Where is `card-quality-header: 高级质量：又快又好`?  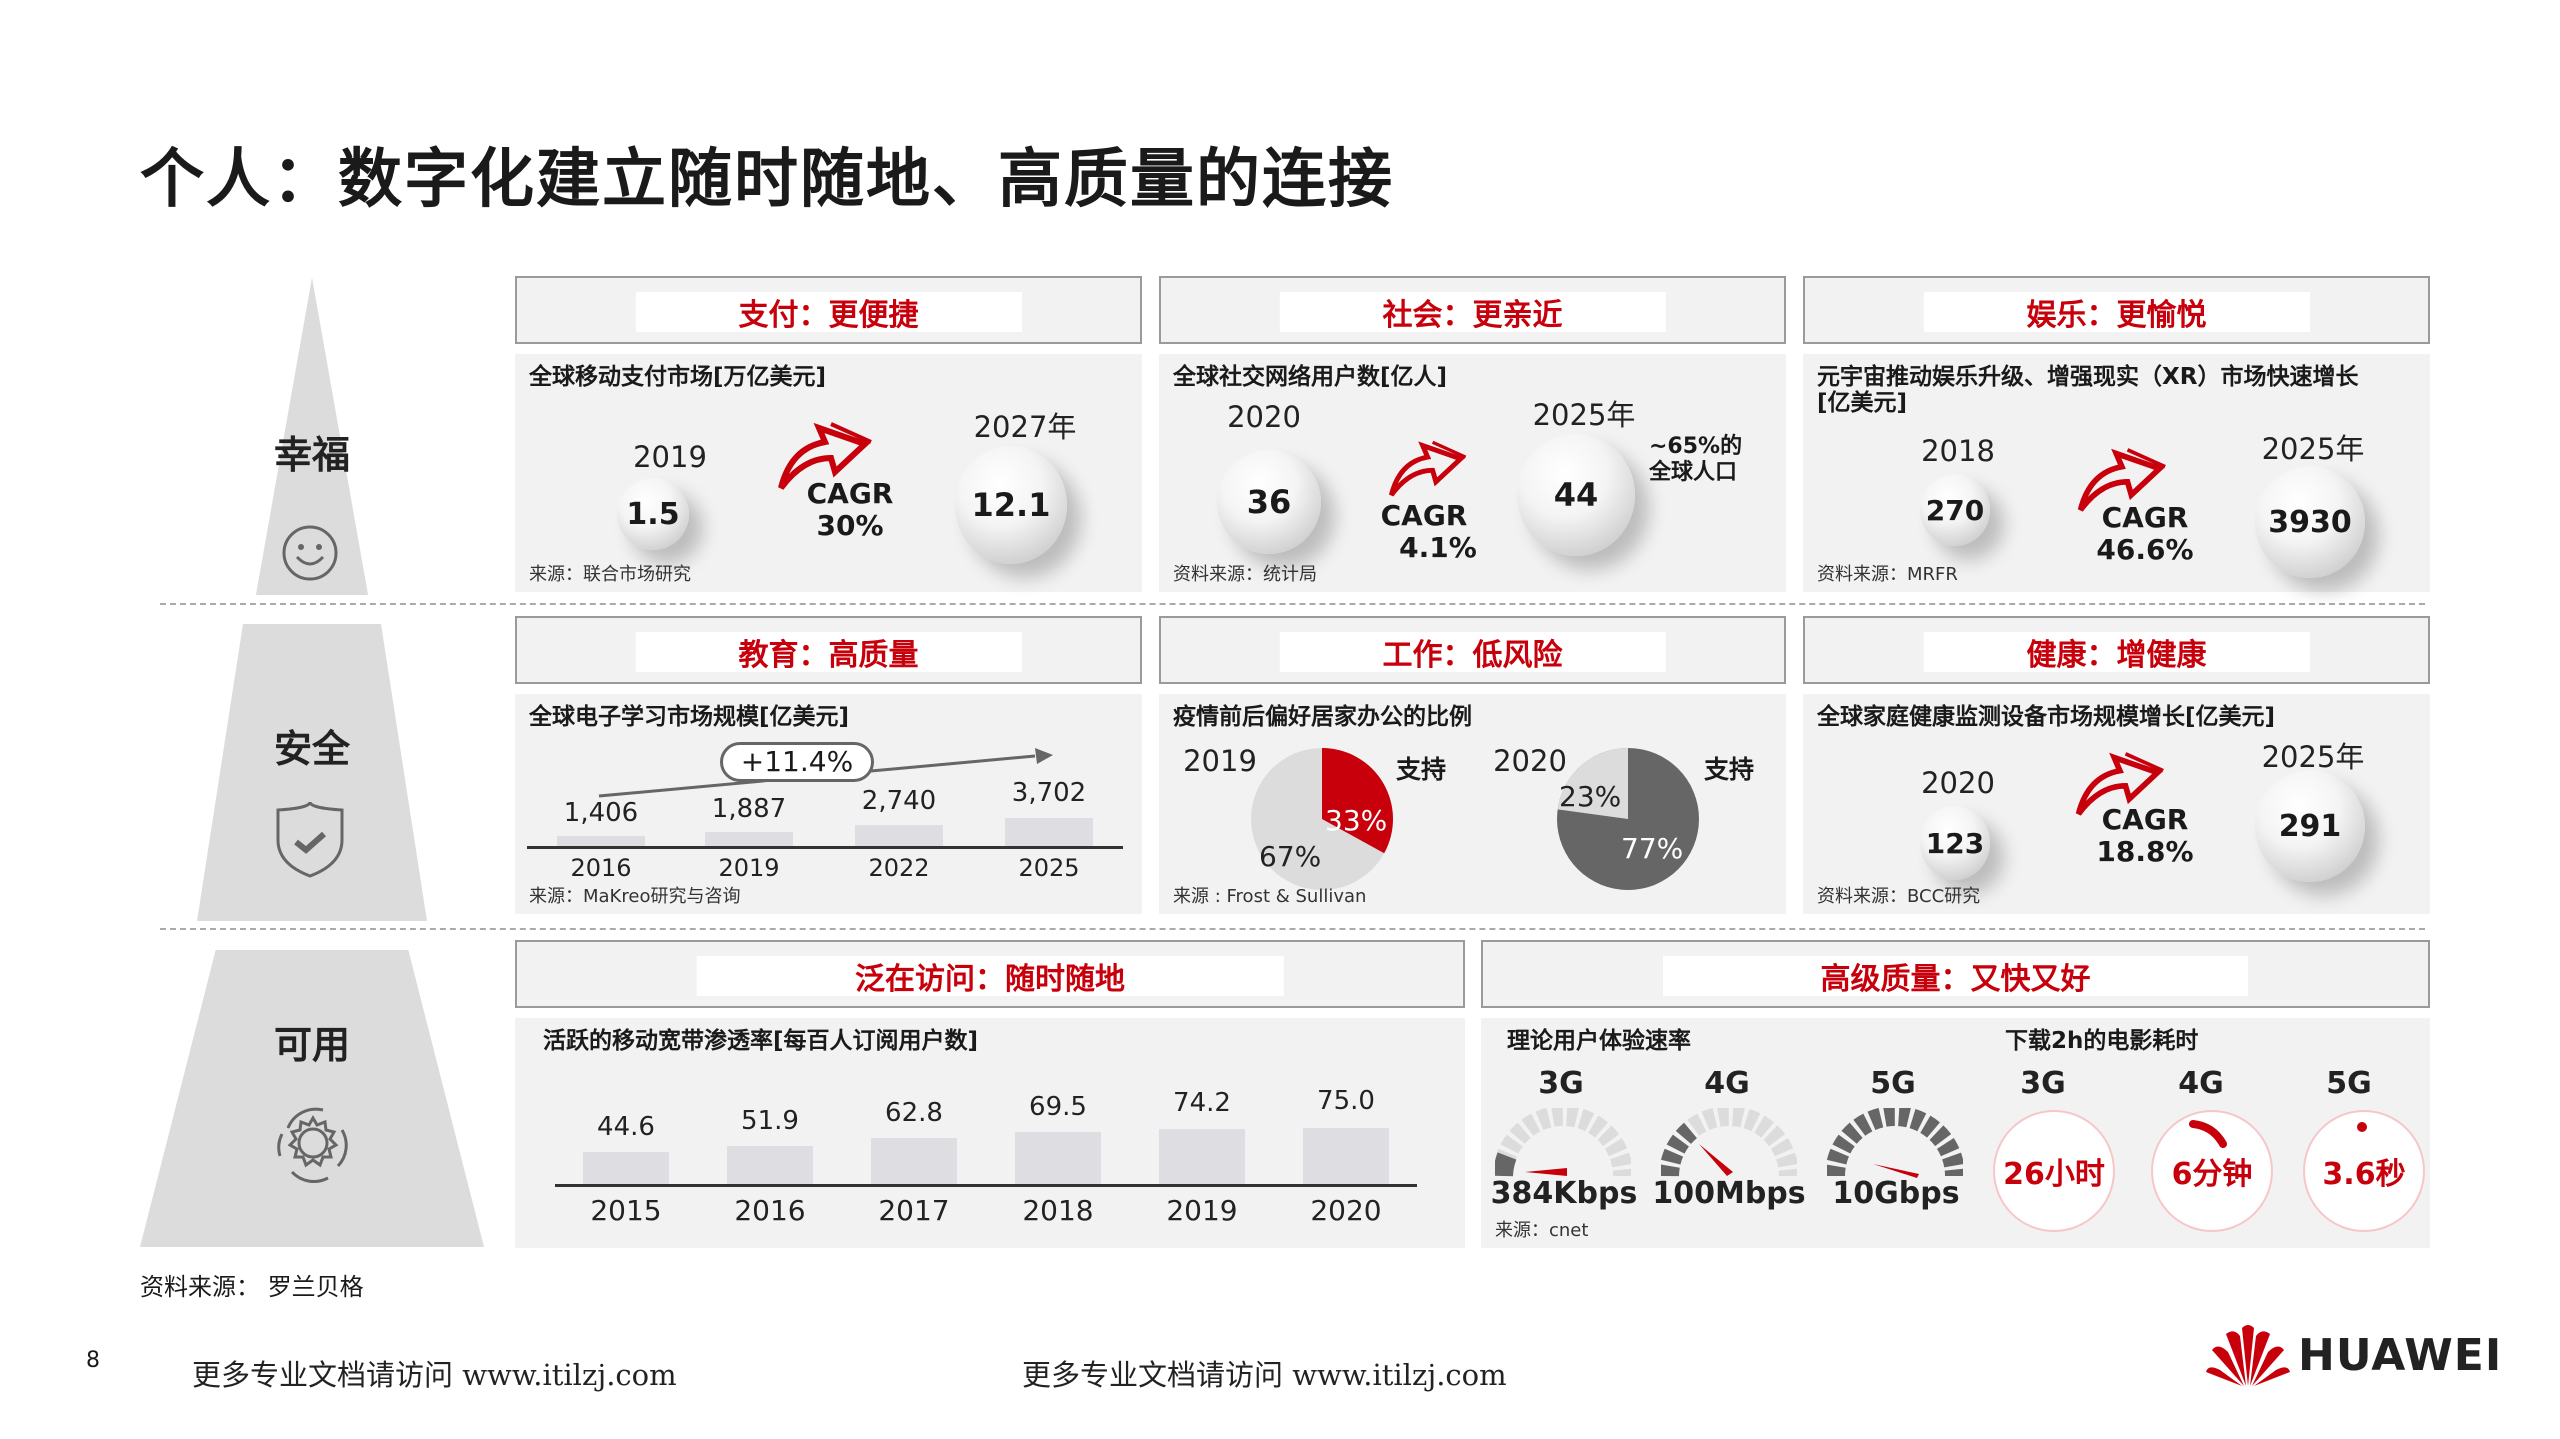 card-quality-header: 高级质量：又快又好 is located at coordinates (1955, 974).